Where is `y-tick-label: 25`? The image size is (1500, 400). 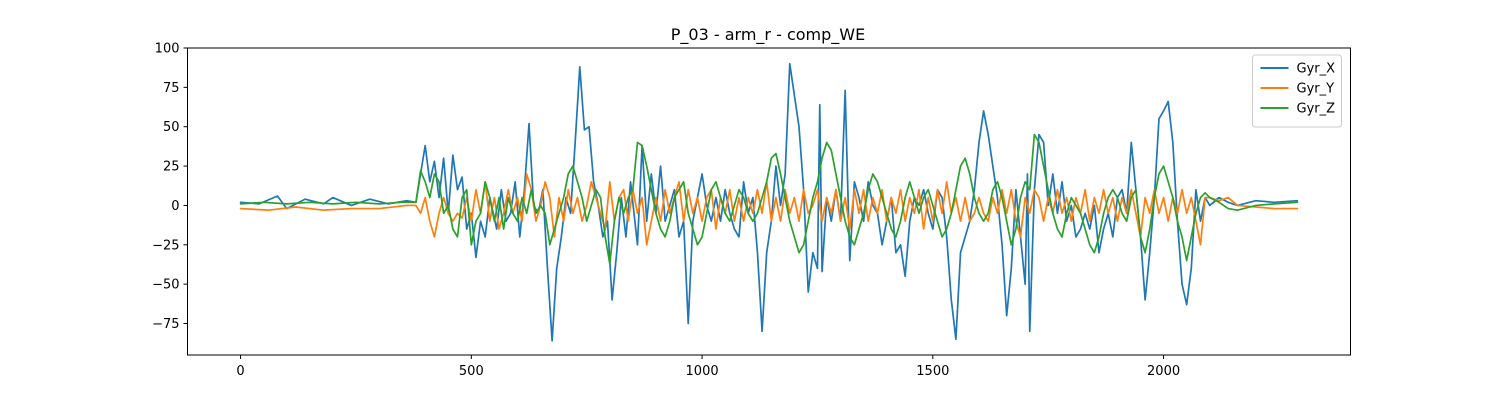
y-tick-label: 25 is located at coordinates (171, 167).